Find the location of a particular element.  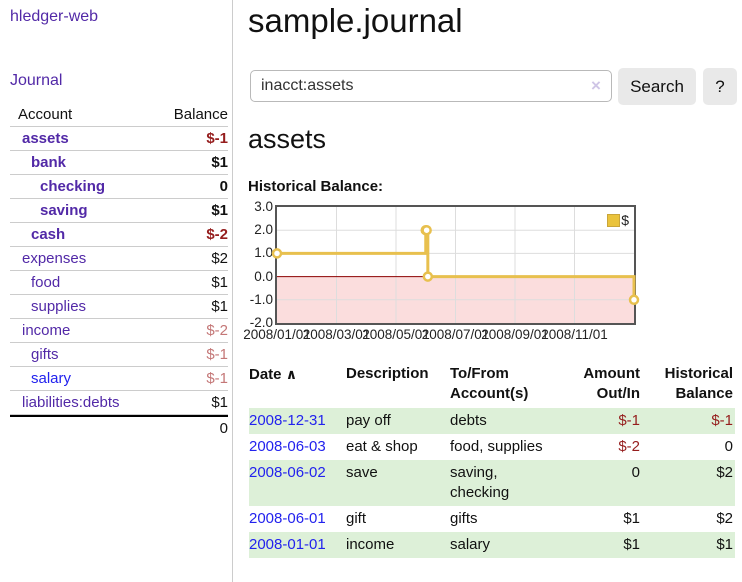

transaction-description: gift is located at coordinates (356, 518).